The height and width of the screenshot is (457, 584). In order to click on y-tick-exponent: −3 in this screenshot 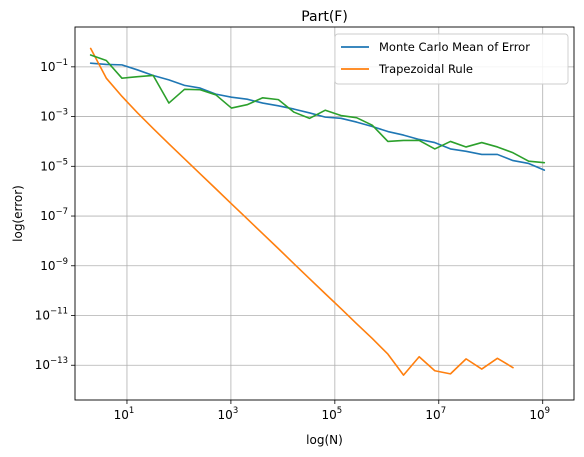, I will do `click(61, 113)`.